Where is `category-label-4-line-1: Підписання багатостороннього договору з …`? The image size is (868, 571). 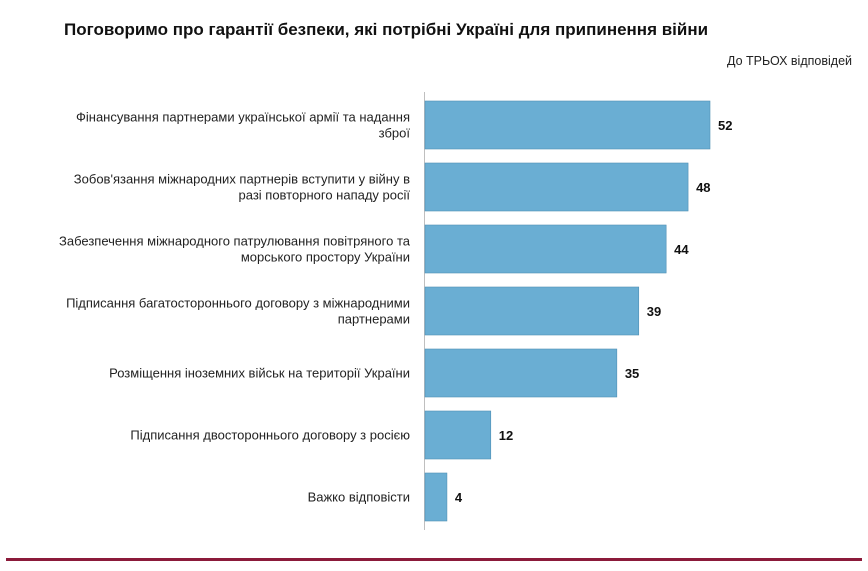 category-label-4-line-1: Підписання багатостороннього договору з … is located at coordinates (238, 303).